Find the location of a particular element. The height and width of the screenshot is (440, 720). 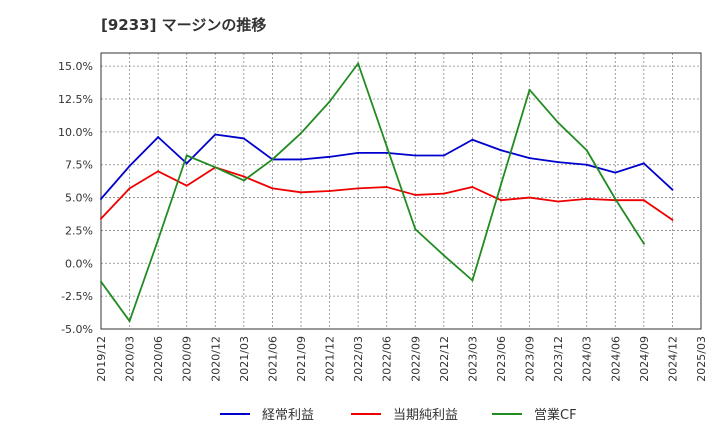

x-tick-label: 2021/03 is located at coordinates (244, 359).